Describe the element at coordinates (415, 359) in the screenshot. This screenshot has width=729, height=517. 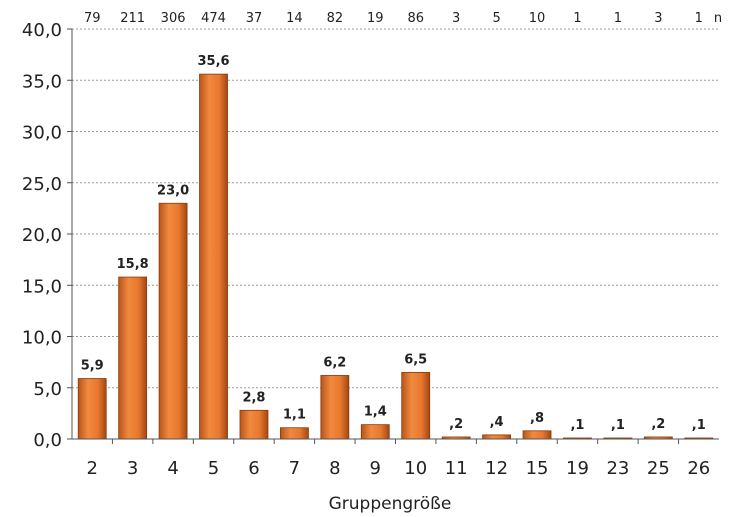
I see `data-label: 6,5` at that location.